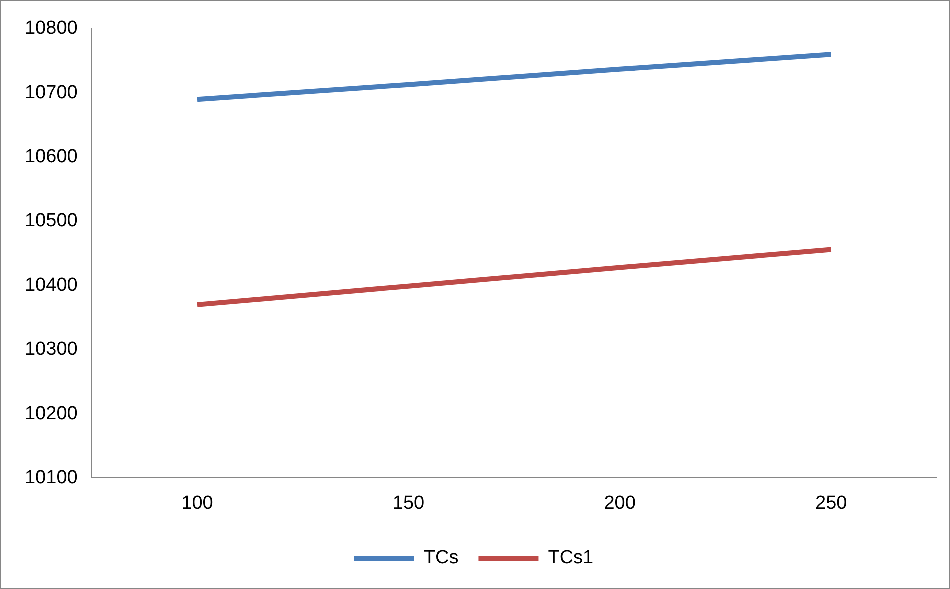 This screenshot has width=950, height=589. Describe the element at coordinates (620, 503) in the screenshot. I see `x-tick-label: 200` at that location.